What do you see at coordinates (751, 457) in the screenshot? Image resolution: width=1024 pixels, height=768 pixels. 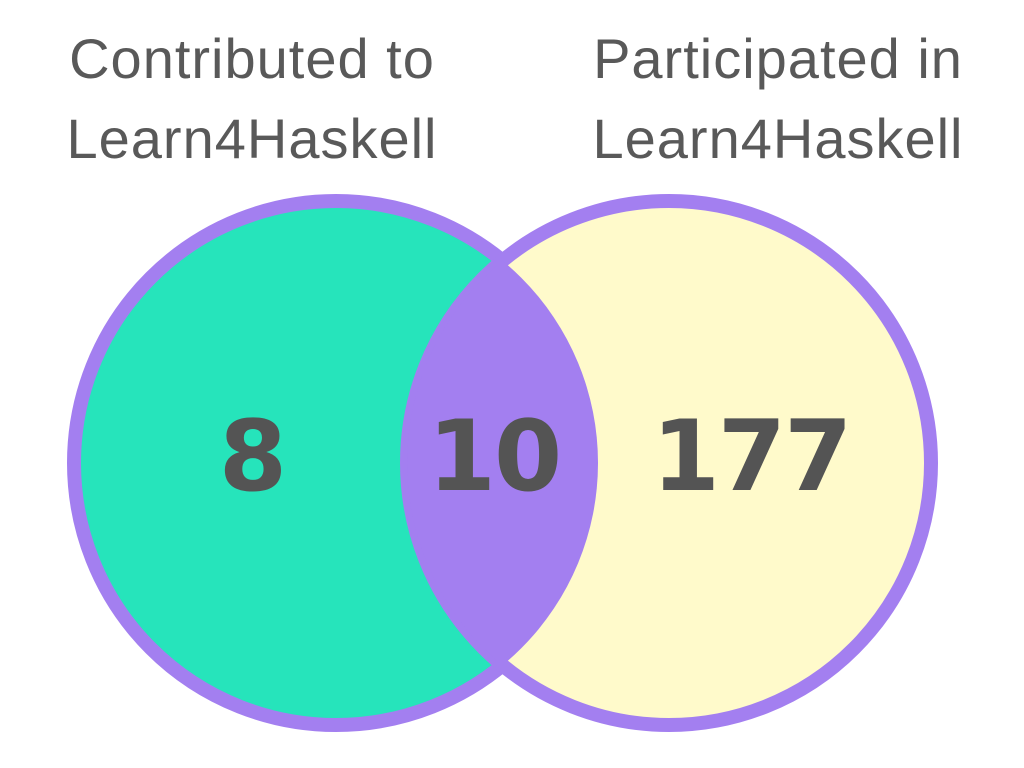 I see `right-only-count: 177` at bounding box center [751, 457].